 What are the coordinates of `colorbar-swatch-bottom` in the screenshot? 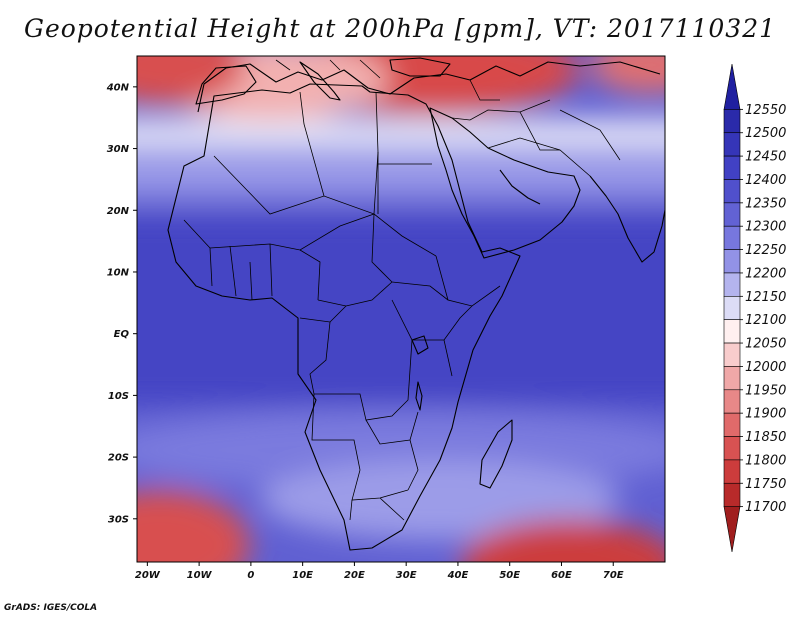 It's located at (732, 529).